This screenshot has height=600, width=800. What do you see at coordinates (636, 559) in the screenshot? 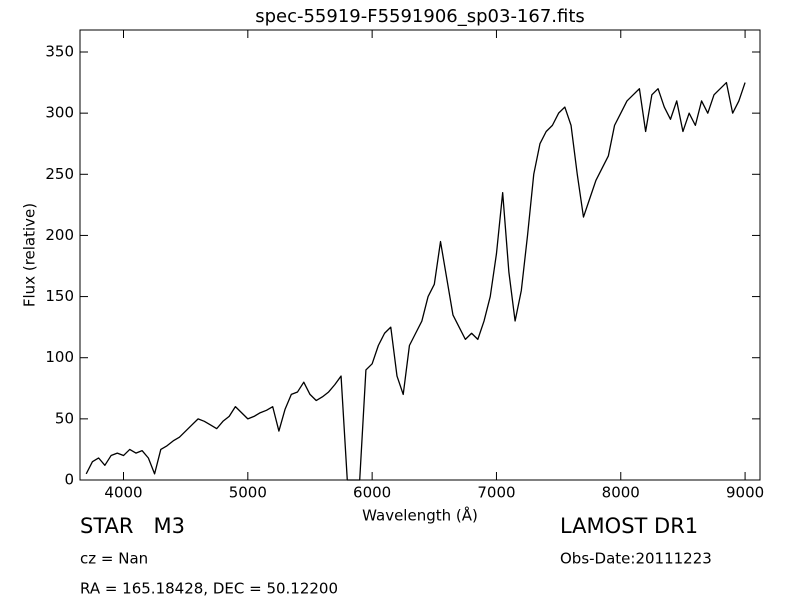
I see `obsdate-label: Obs-Date:20111223` at bounding box center [636, 559].